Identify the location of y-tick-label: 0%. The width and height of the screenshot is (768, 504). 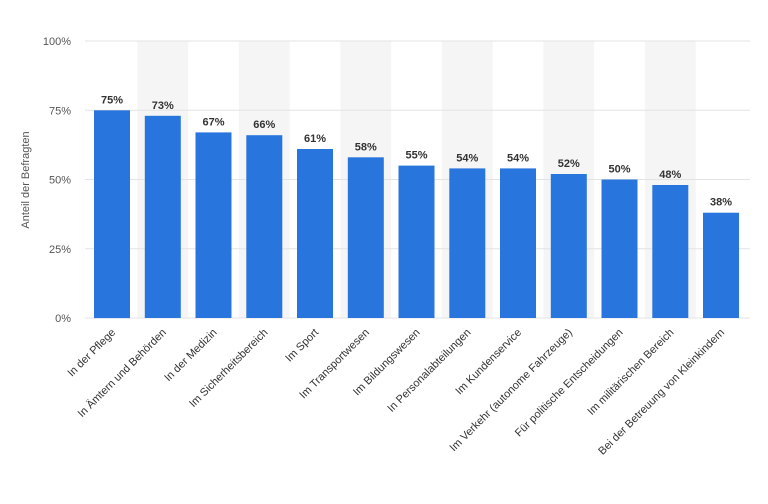
(63, 319).